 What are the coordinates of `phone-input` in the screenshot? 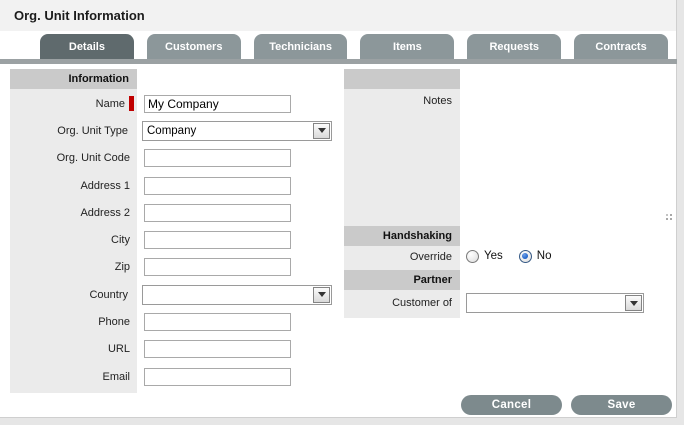 It's located at (217, 322).